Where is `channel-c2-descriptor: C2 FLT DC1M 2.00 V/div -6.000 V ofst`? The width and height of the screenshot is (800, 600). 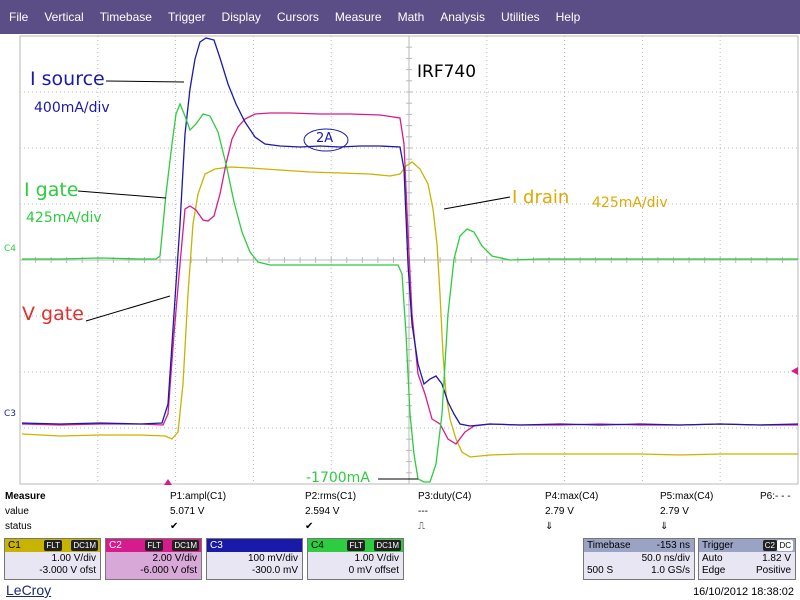
channel-c2-descriptor: C2 FLT DC1M 2.00 V/div -6.000 V ofst is located at coordinates (153, 559).